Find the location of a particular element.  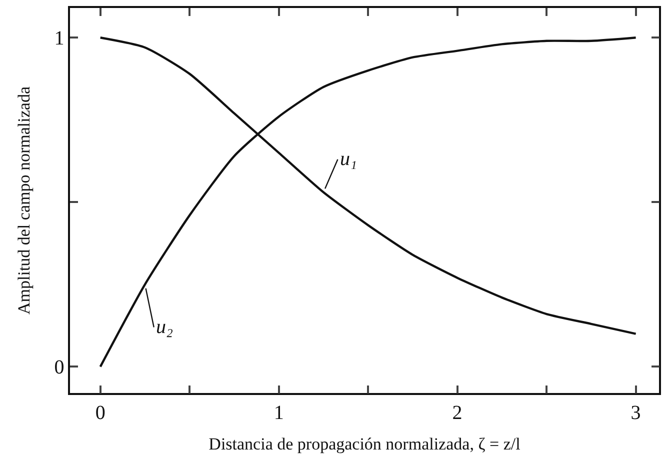

x-tick-label: 3 is located at coordinates (635, 413).